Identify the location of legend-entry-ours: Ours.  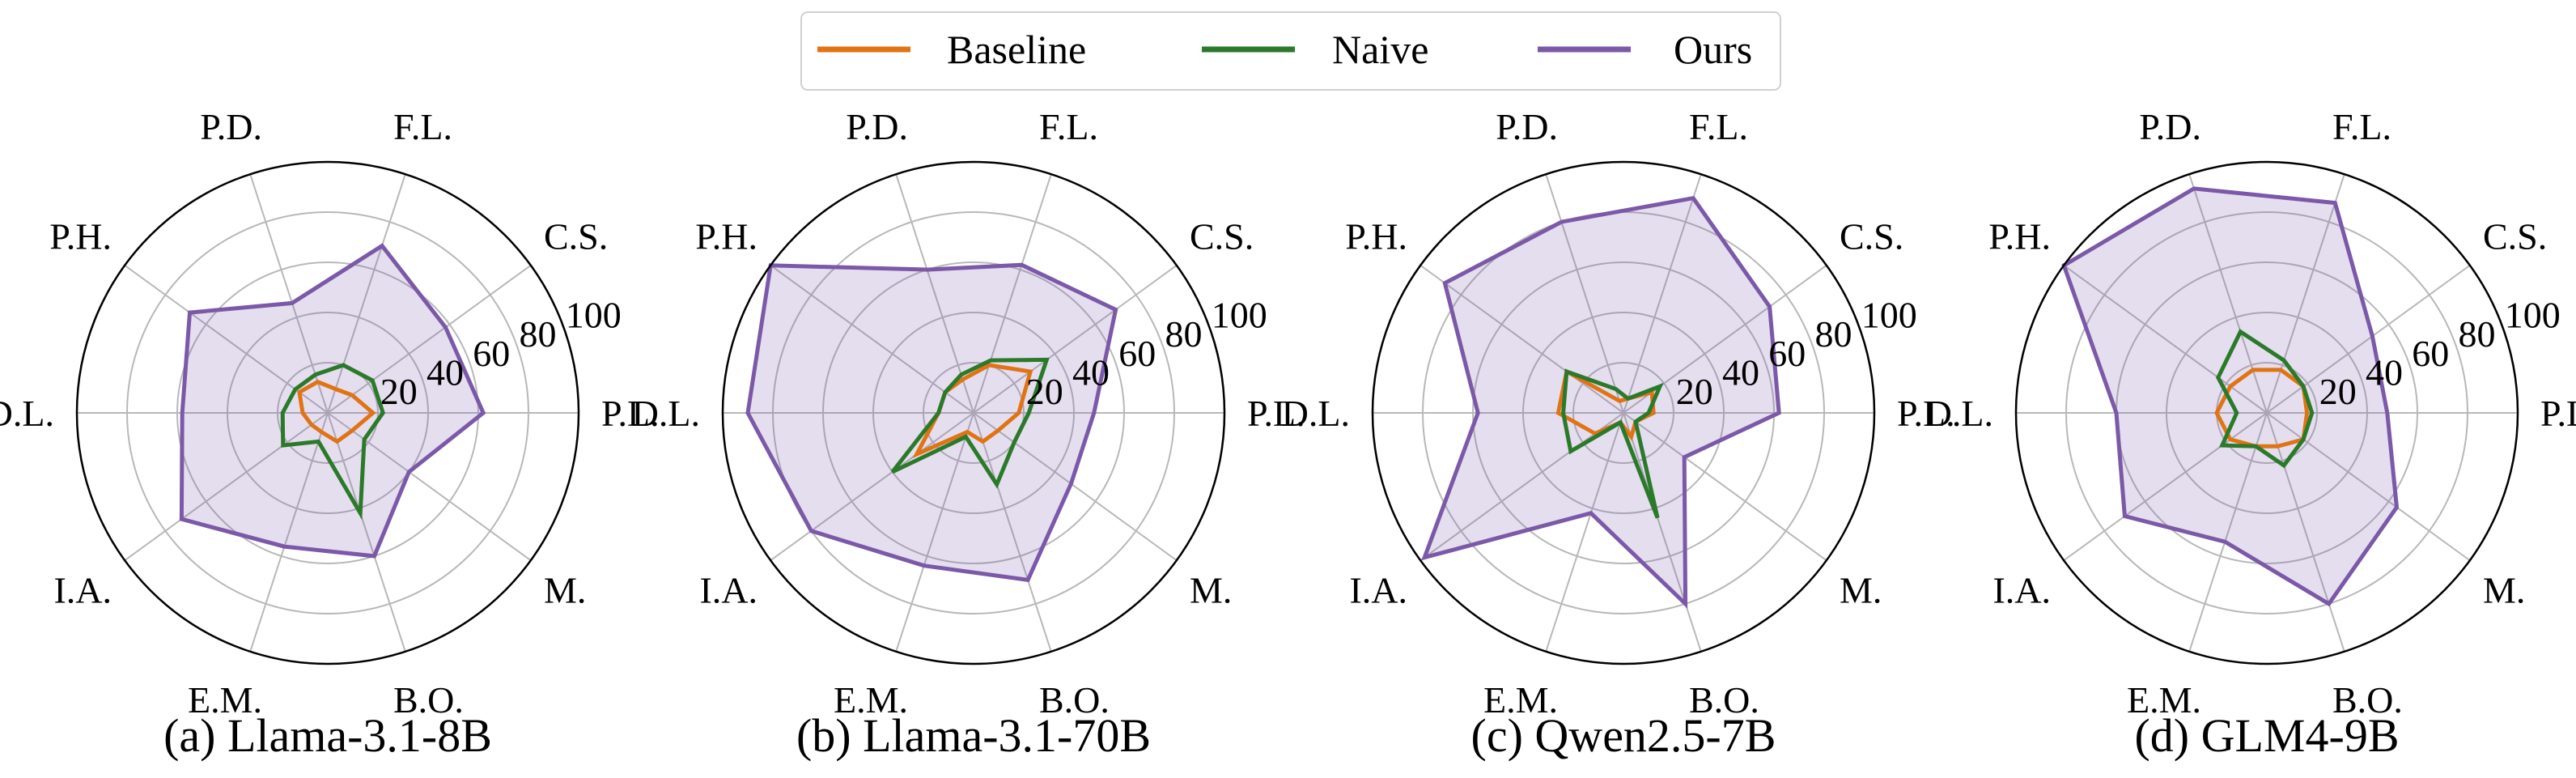
(1645, 49).